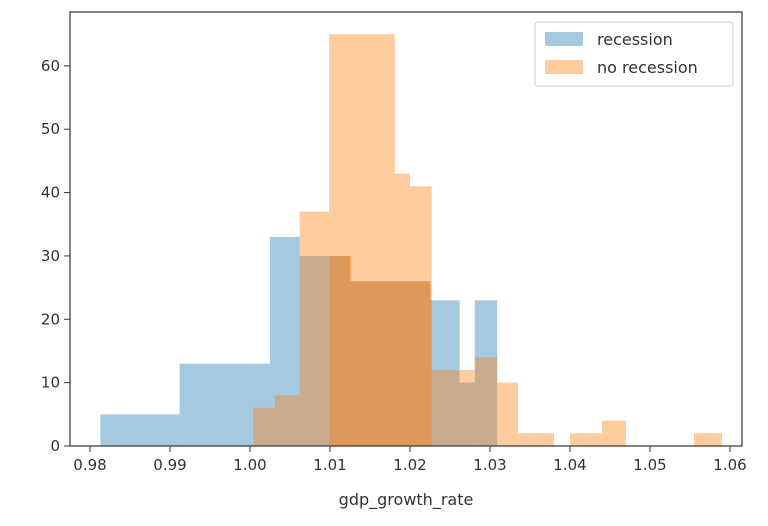 Image resolution: width=768 pixels, height=526 pixels. I want to click on y-tick-label: 0, so click(55, 446).